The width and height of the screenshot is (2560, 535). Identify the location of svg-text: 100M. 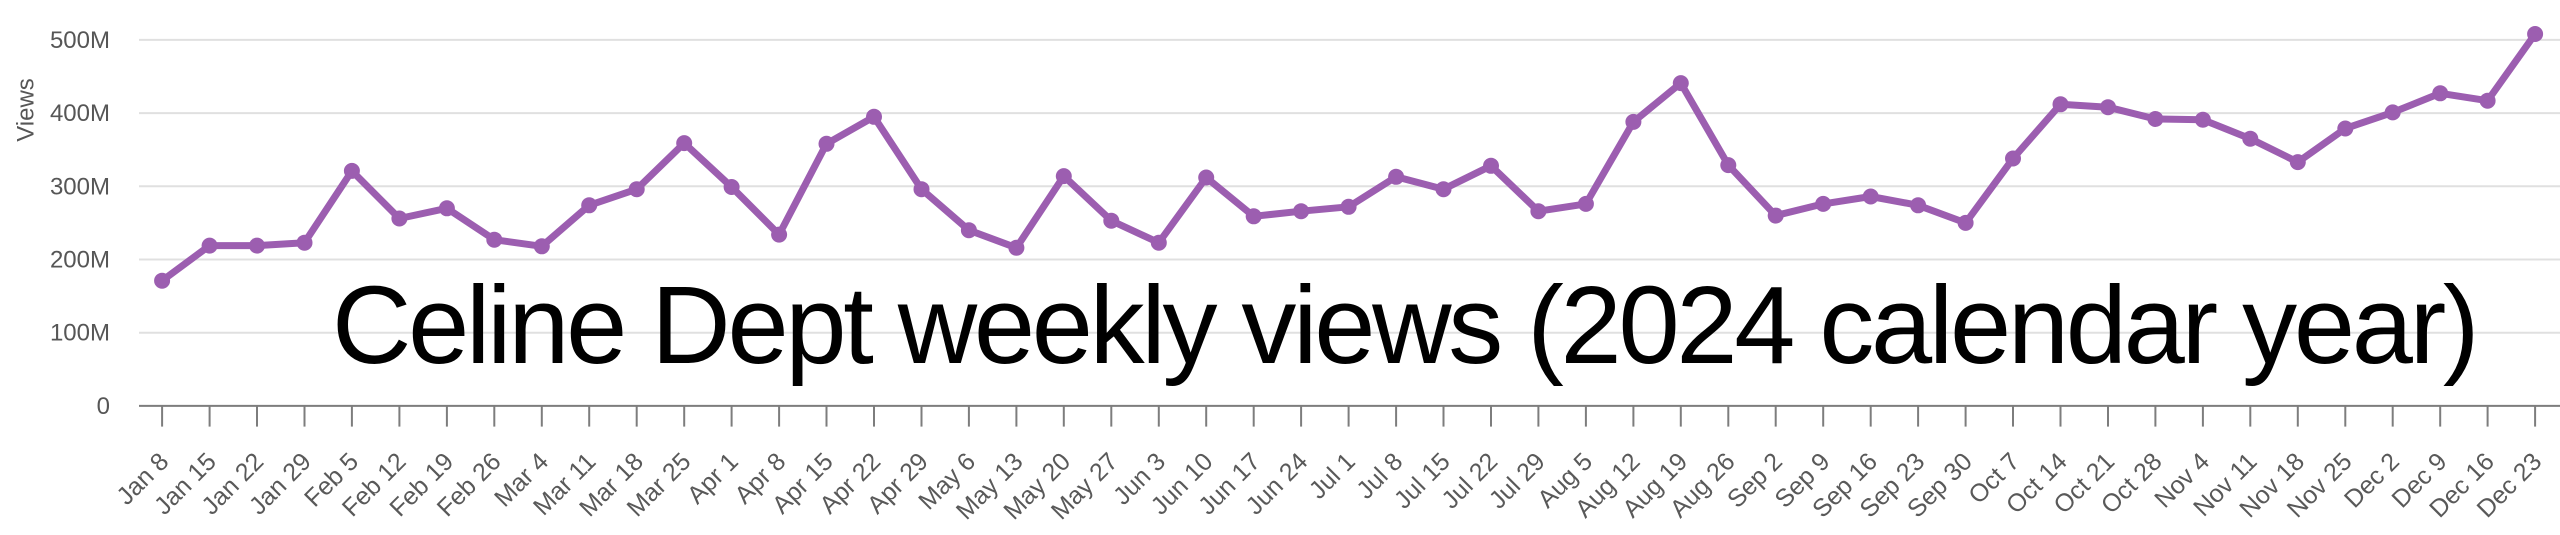
(80, 333).